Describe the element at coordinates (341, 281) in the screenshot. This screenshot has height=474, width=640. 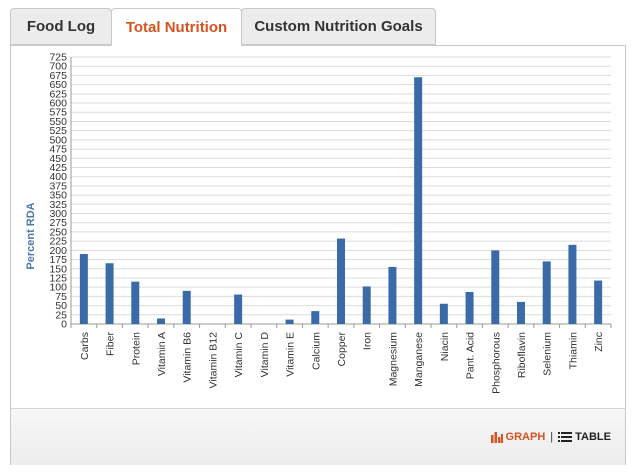
I see `bar-copper` at that location.